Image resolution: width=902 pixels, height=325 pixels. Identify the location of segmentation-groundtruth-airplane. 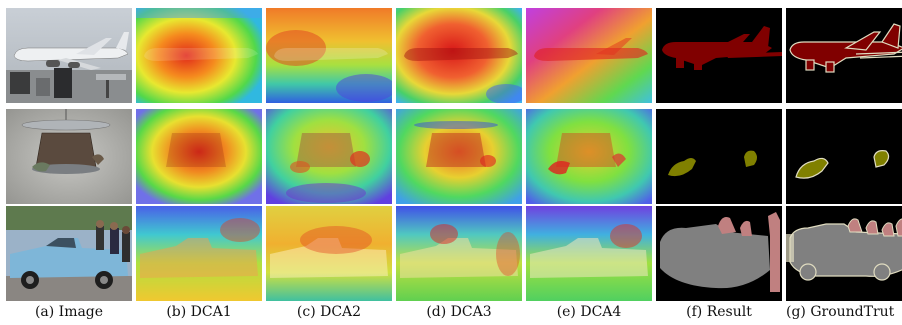
(844, 55).